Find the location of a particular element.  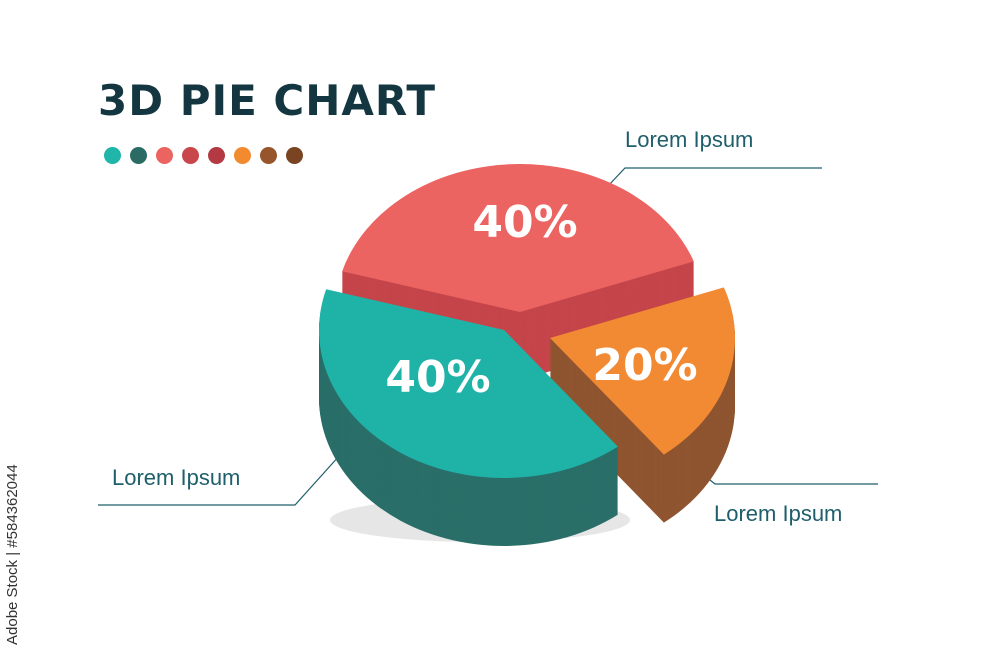

leader-line is located at coordinates (219, 480).